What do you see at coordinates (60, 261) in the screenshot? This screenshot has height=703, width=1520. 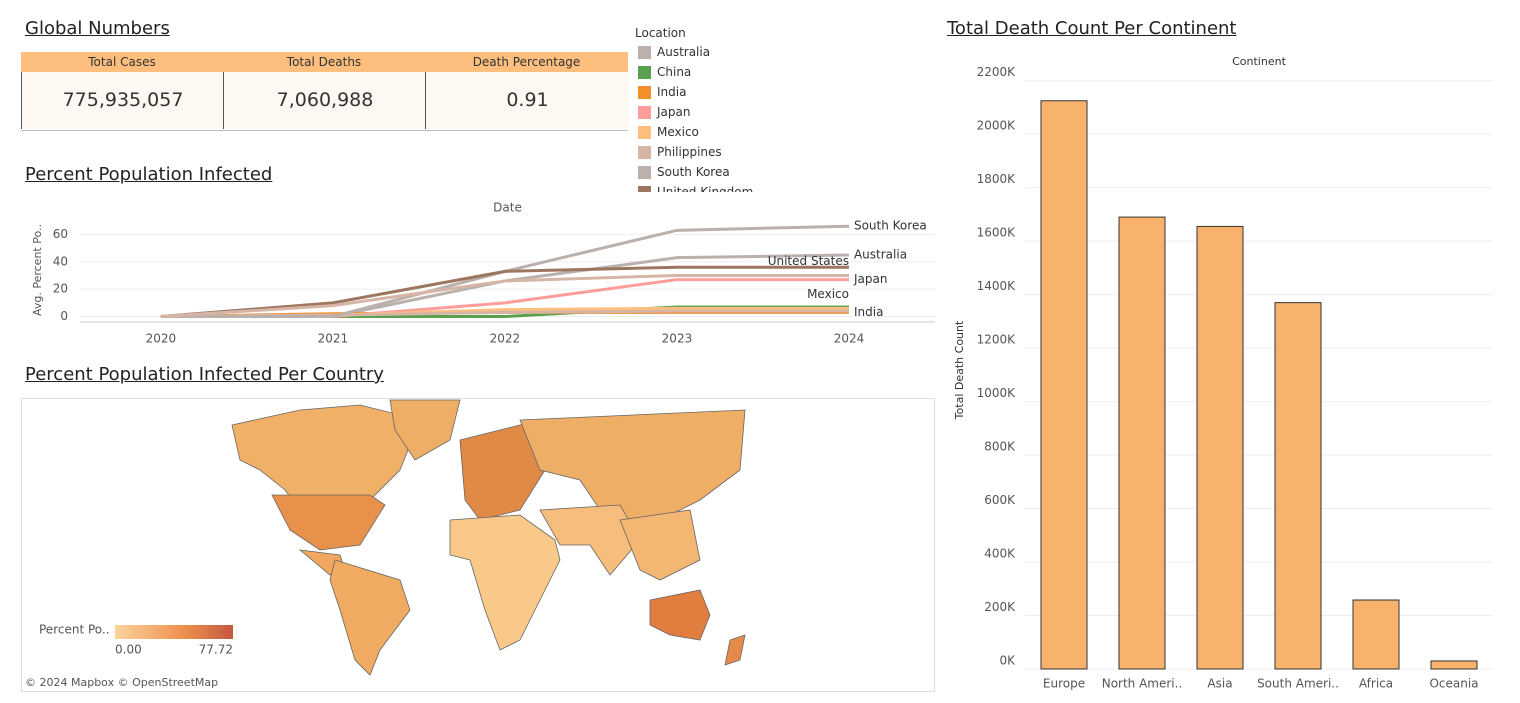 I see `y-tick-label: 40` at bounding box center [60, 261].